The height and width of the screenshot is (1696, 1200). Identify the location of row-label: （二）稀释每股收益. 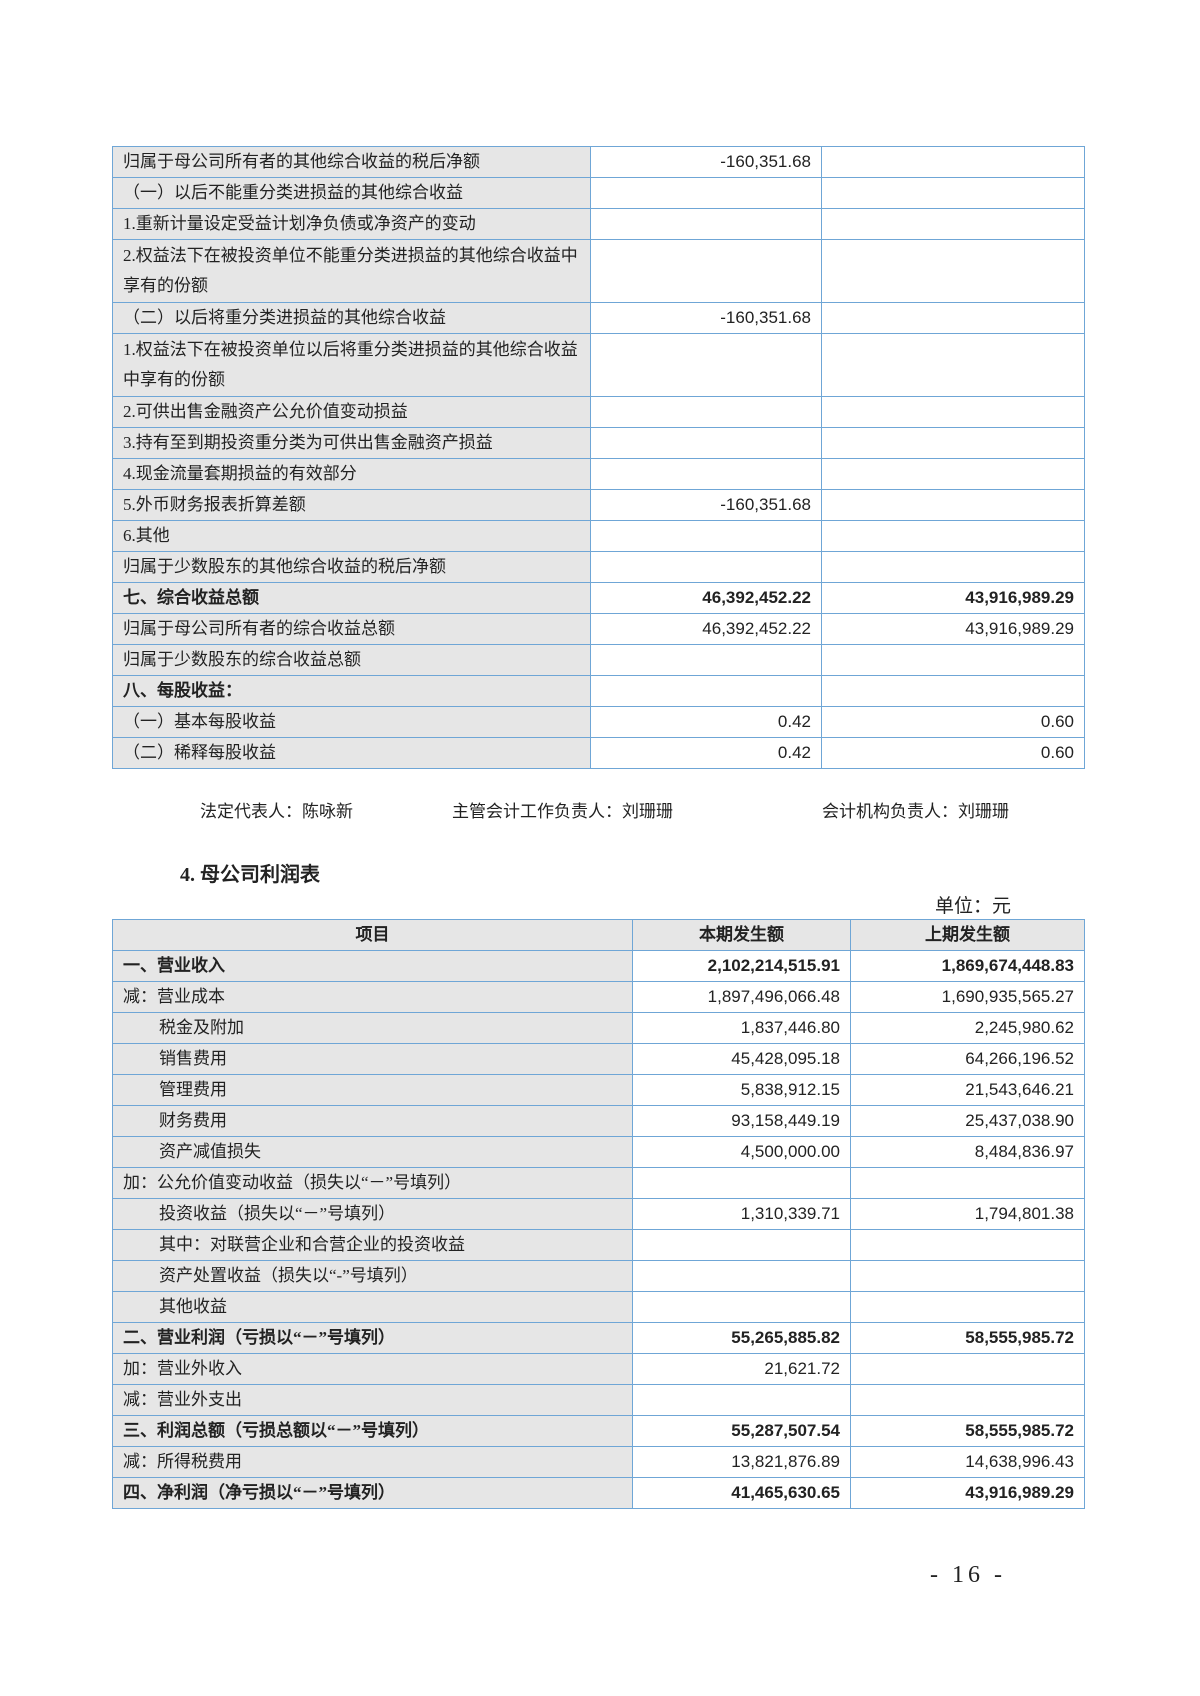
(351, 753).